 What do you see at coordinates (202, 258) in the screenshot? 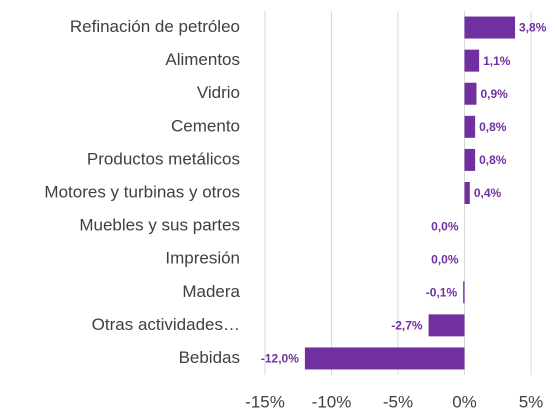
I see `category-label: Impresión` at bounding box center [202, 258].